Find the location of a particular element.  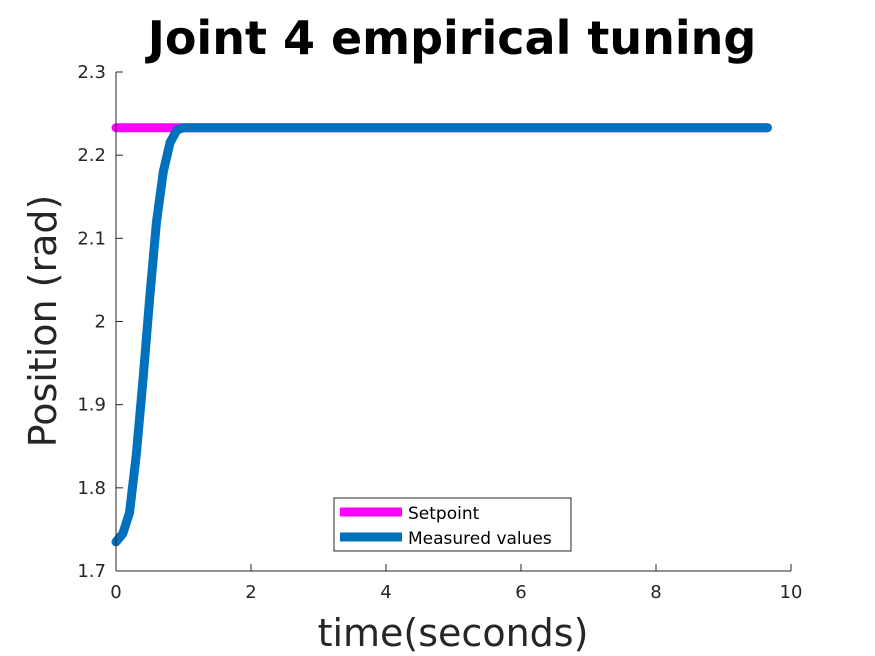

y-tick-label: 1.9 is located at coordinates (91, 405).